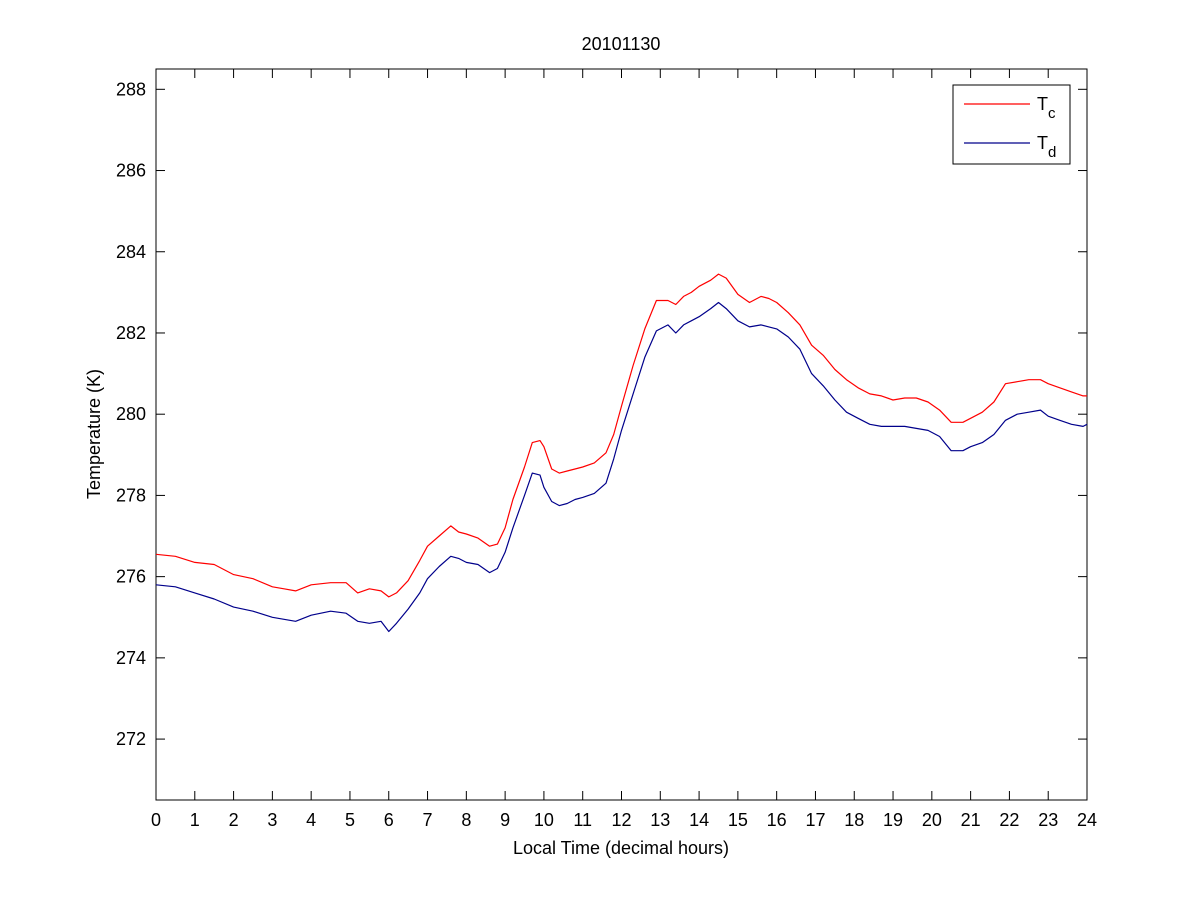 This screenshot has width=1201, height=900. Describe the element at coordinates (544, 820) in the screenshot. I see `x-tick-label: 10` at that location.